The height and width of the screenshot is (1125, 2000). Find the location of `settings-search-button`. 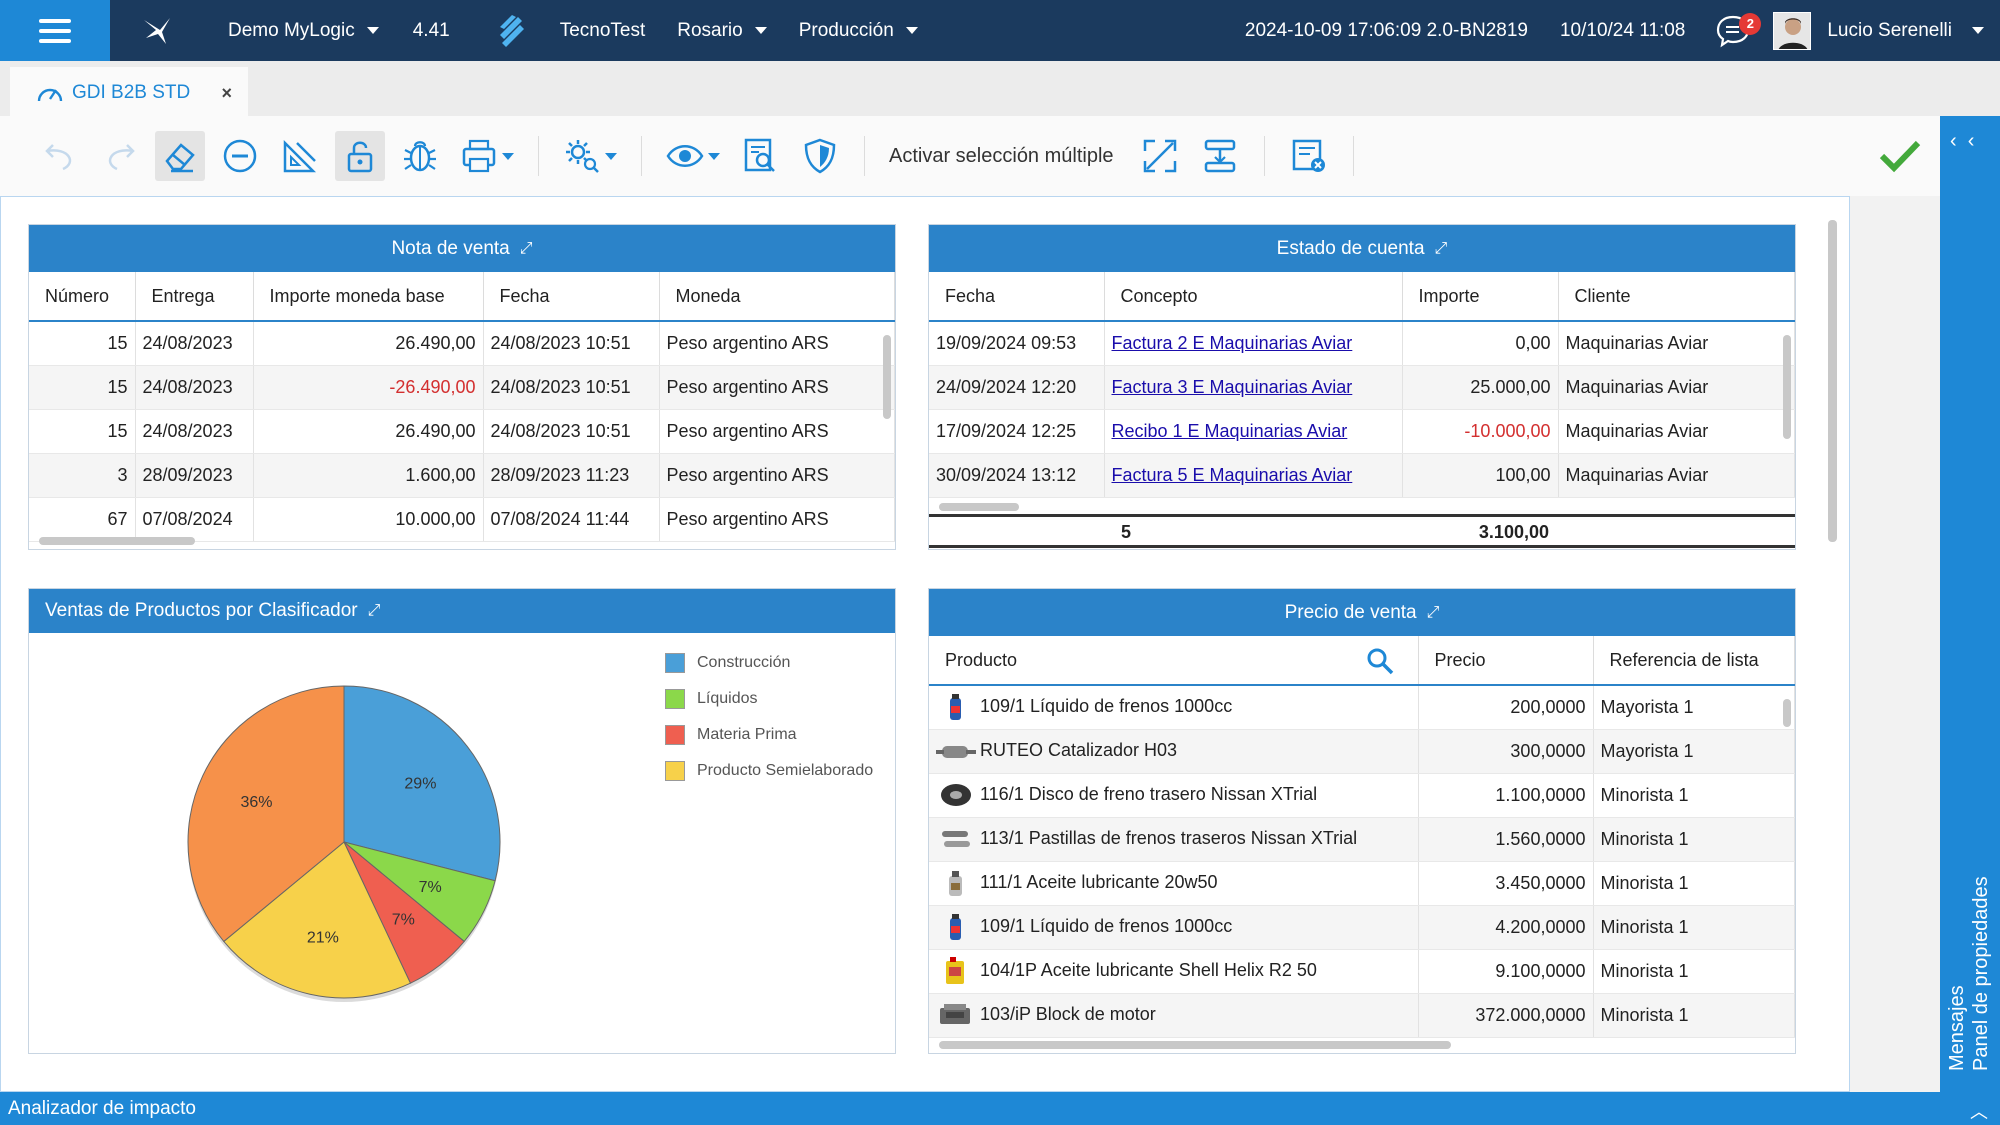

settings-search-button is located at coordinates (590, 156).